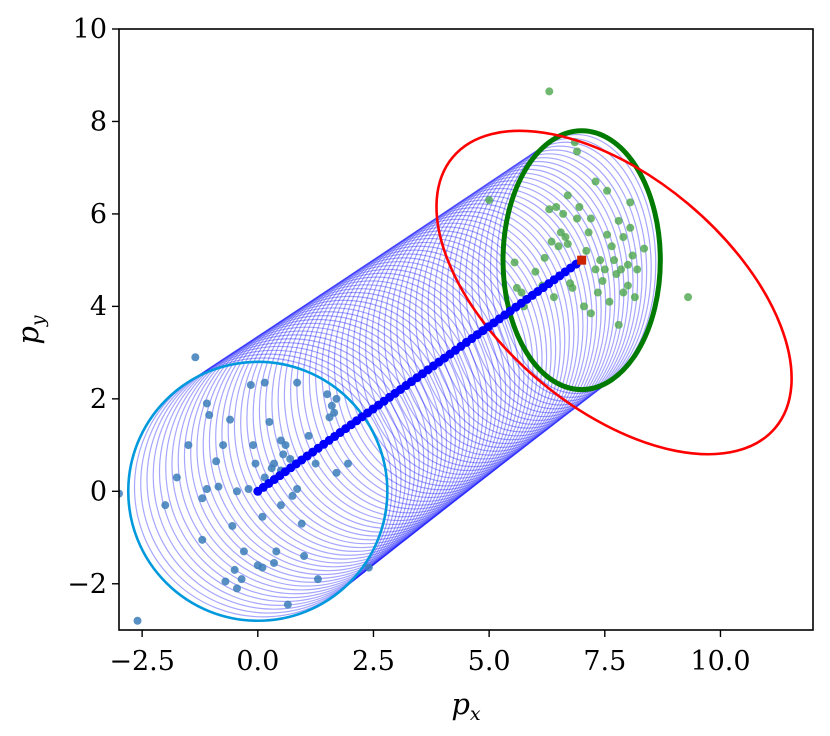 This screenshot has height=736, width=830. I want to click on end-marker, so click(582, 260).